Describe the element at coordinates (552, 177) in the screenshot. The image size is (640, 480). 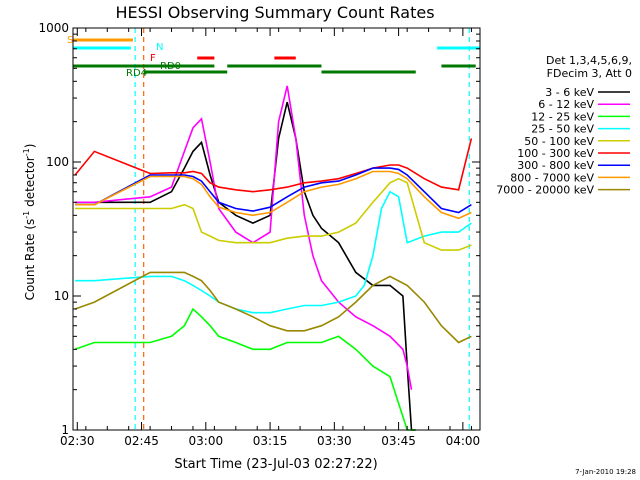
I see `legend-label: 800 - 7000 keV` at that location.